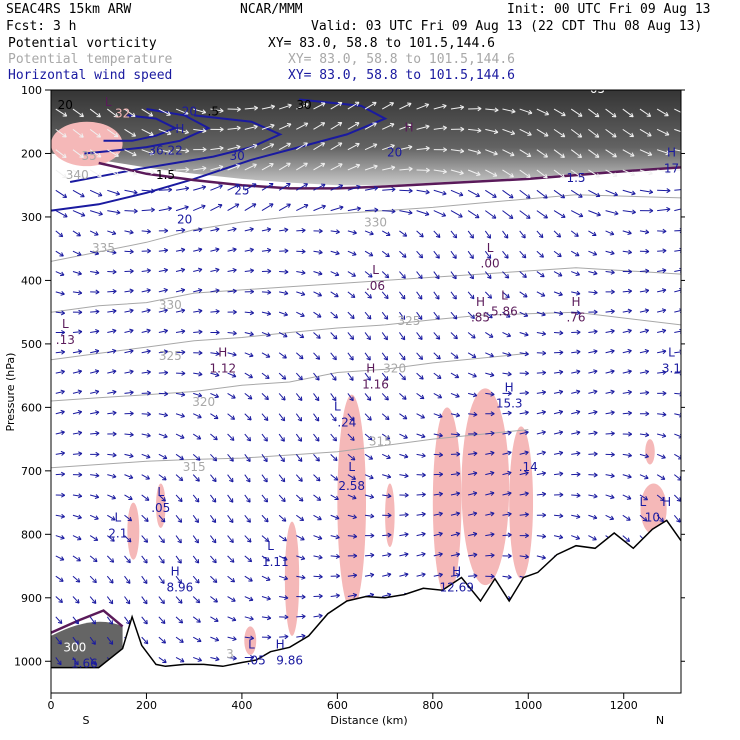  Describe the element at coordinates (184, 219) in the screenshot. I see `annotation-label: 20` at that location.